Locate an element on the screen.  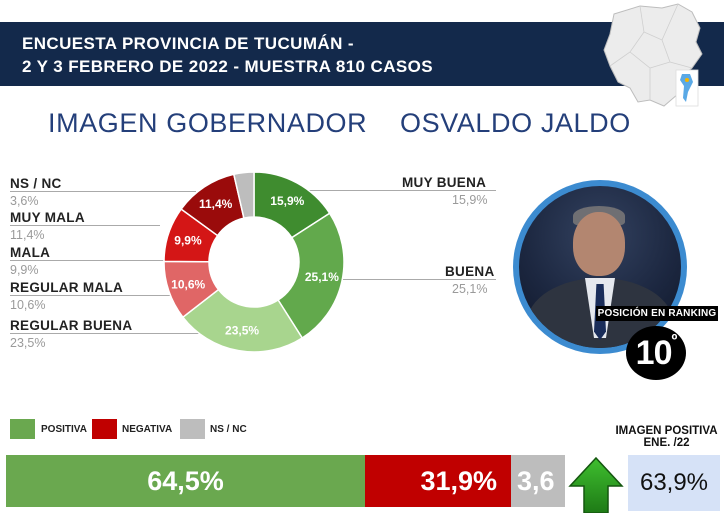
legend-swatch-positiva is located at coordinates (22, 429).